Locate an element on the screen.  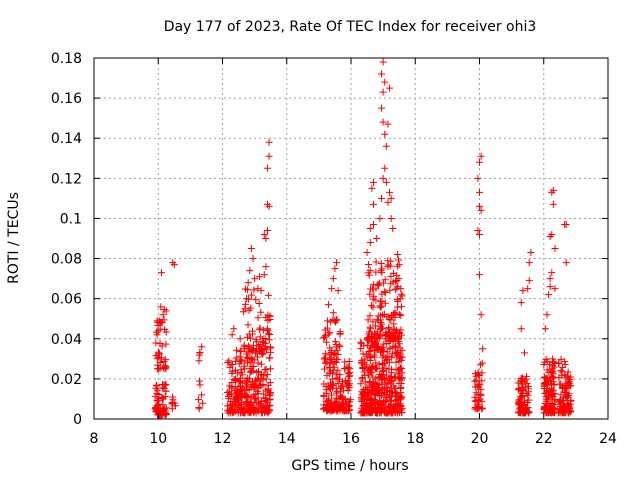
x-tick-label: 18 is located at coordinates (415, 439).